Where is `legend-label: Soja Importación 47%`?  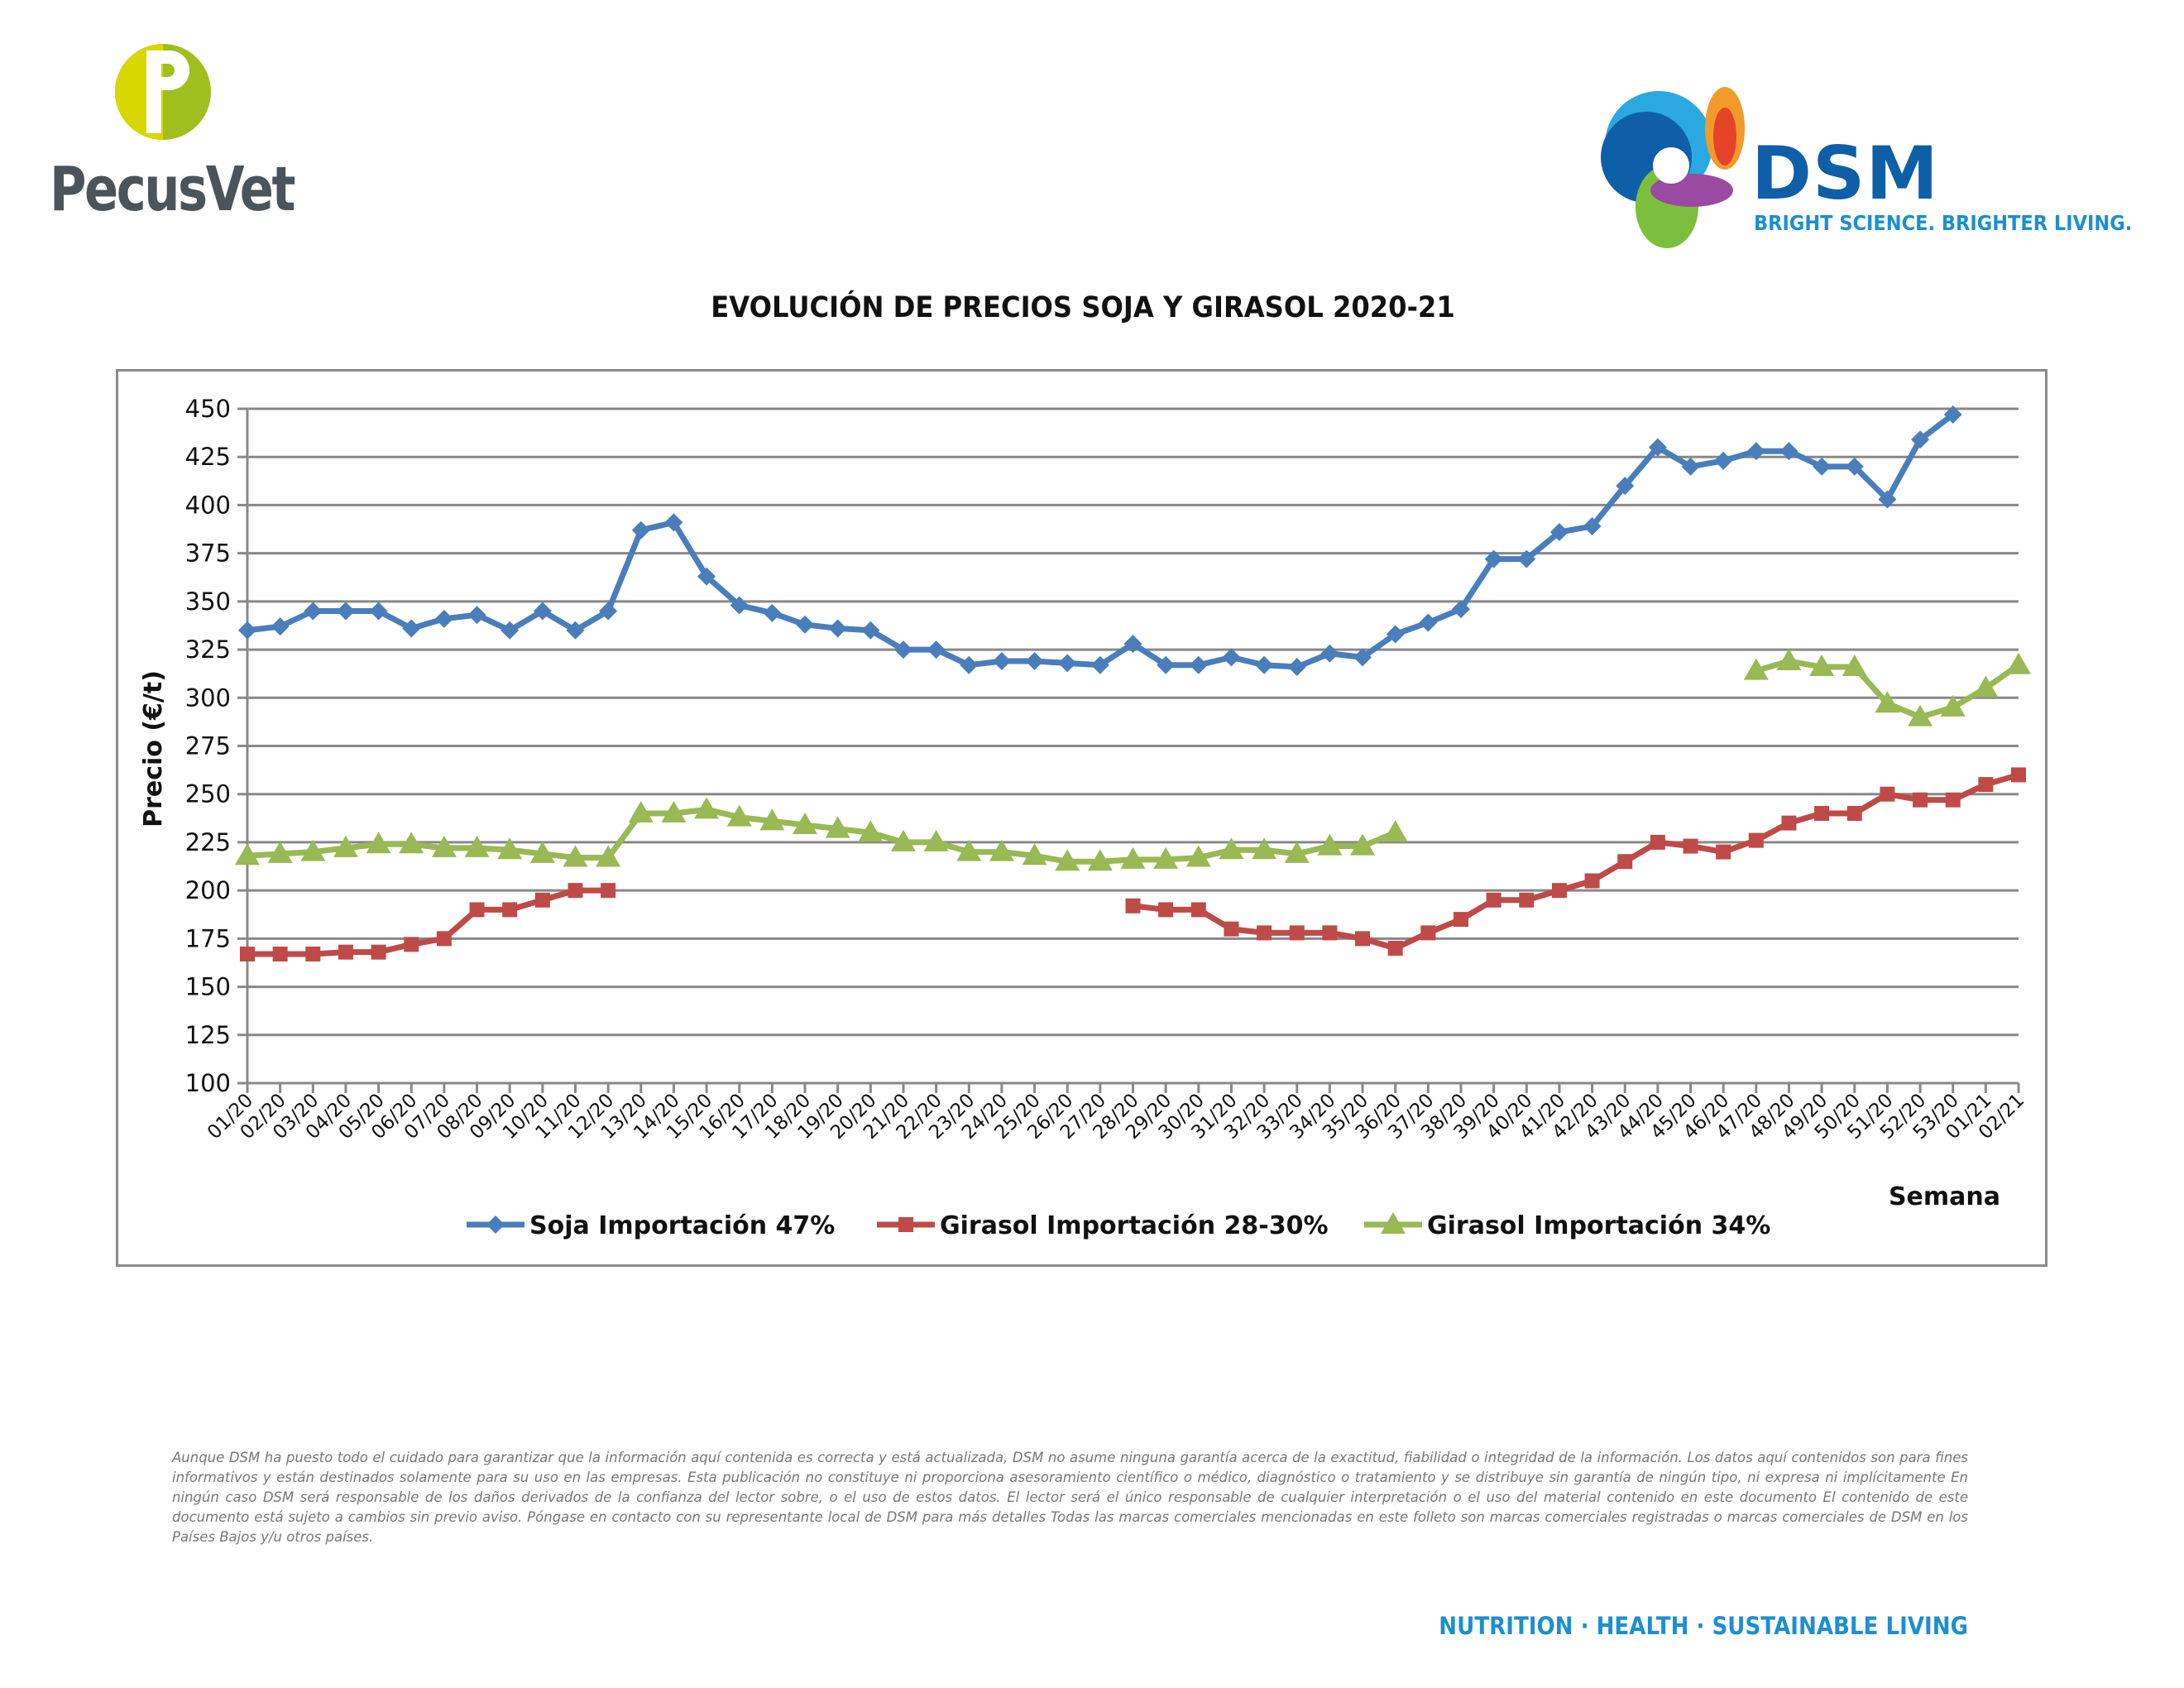 legend-label: Soja Importación 47% is located at coordinates (682, 1225).